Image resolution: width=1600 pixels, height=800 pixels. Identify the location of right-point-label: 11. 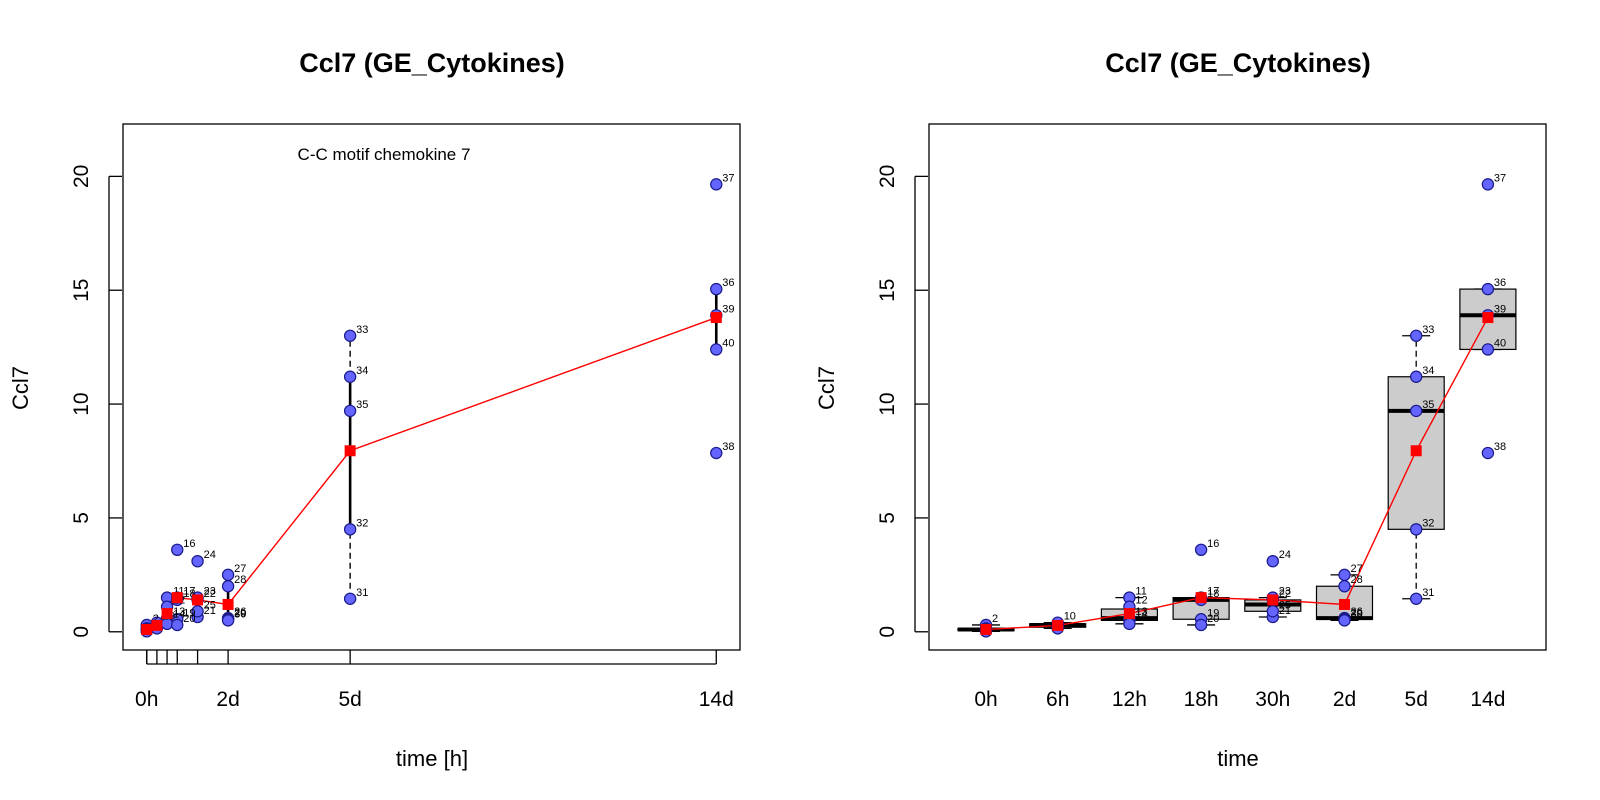
(1140, 592).